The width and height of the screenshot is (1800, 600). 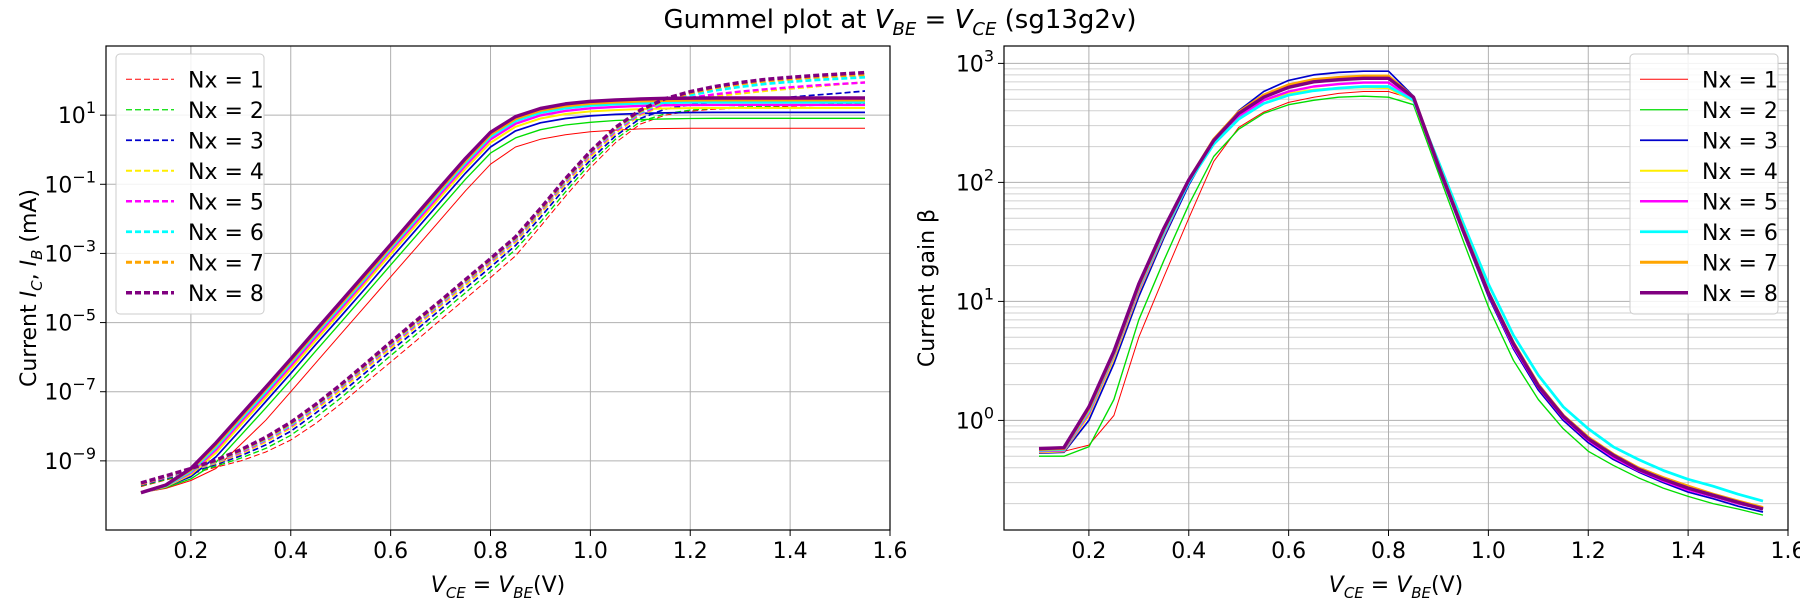 What do you see at coordinates (900, 22) in the screenshot?
I see `figure-title: Gummel plot at VBE​ = VCE​ (sg13g2v)` at bounding box center [900, 22].